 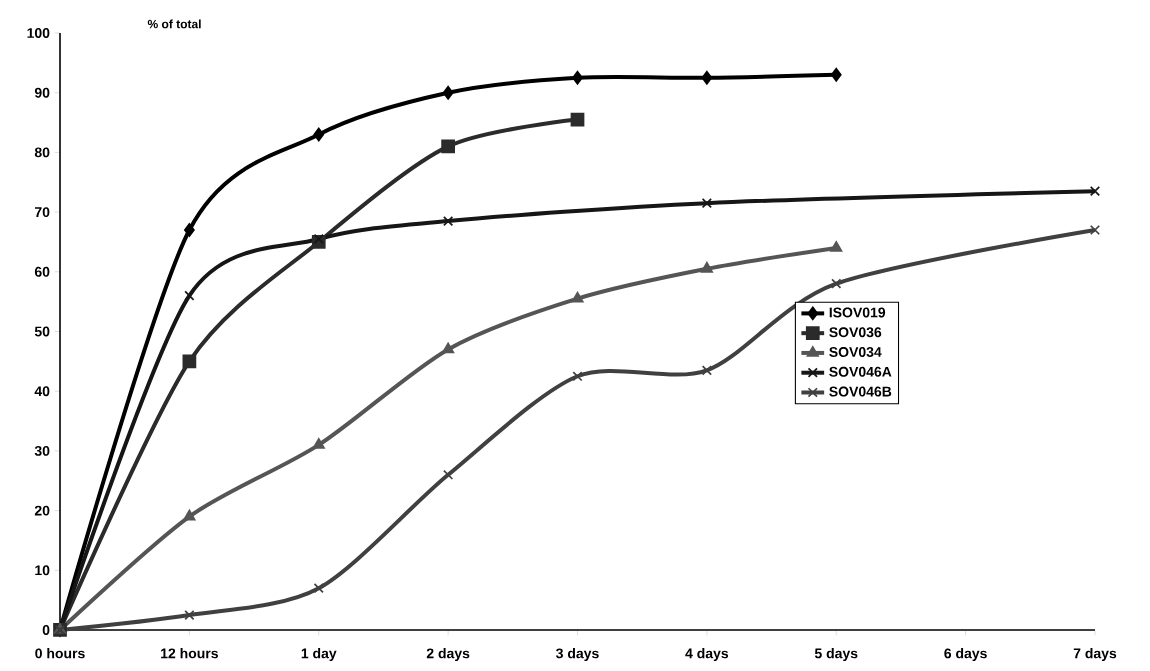 What do you see at coordinates (1095, 655) in the screenshot?
I see `x-tick-label: 7 days` at bounding box center [1095, 655].